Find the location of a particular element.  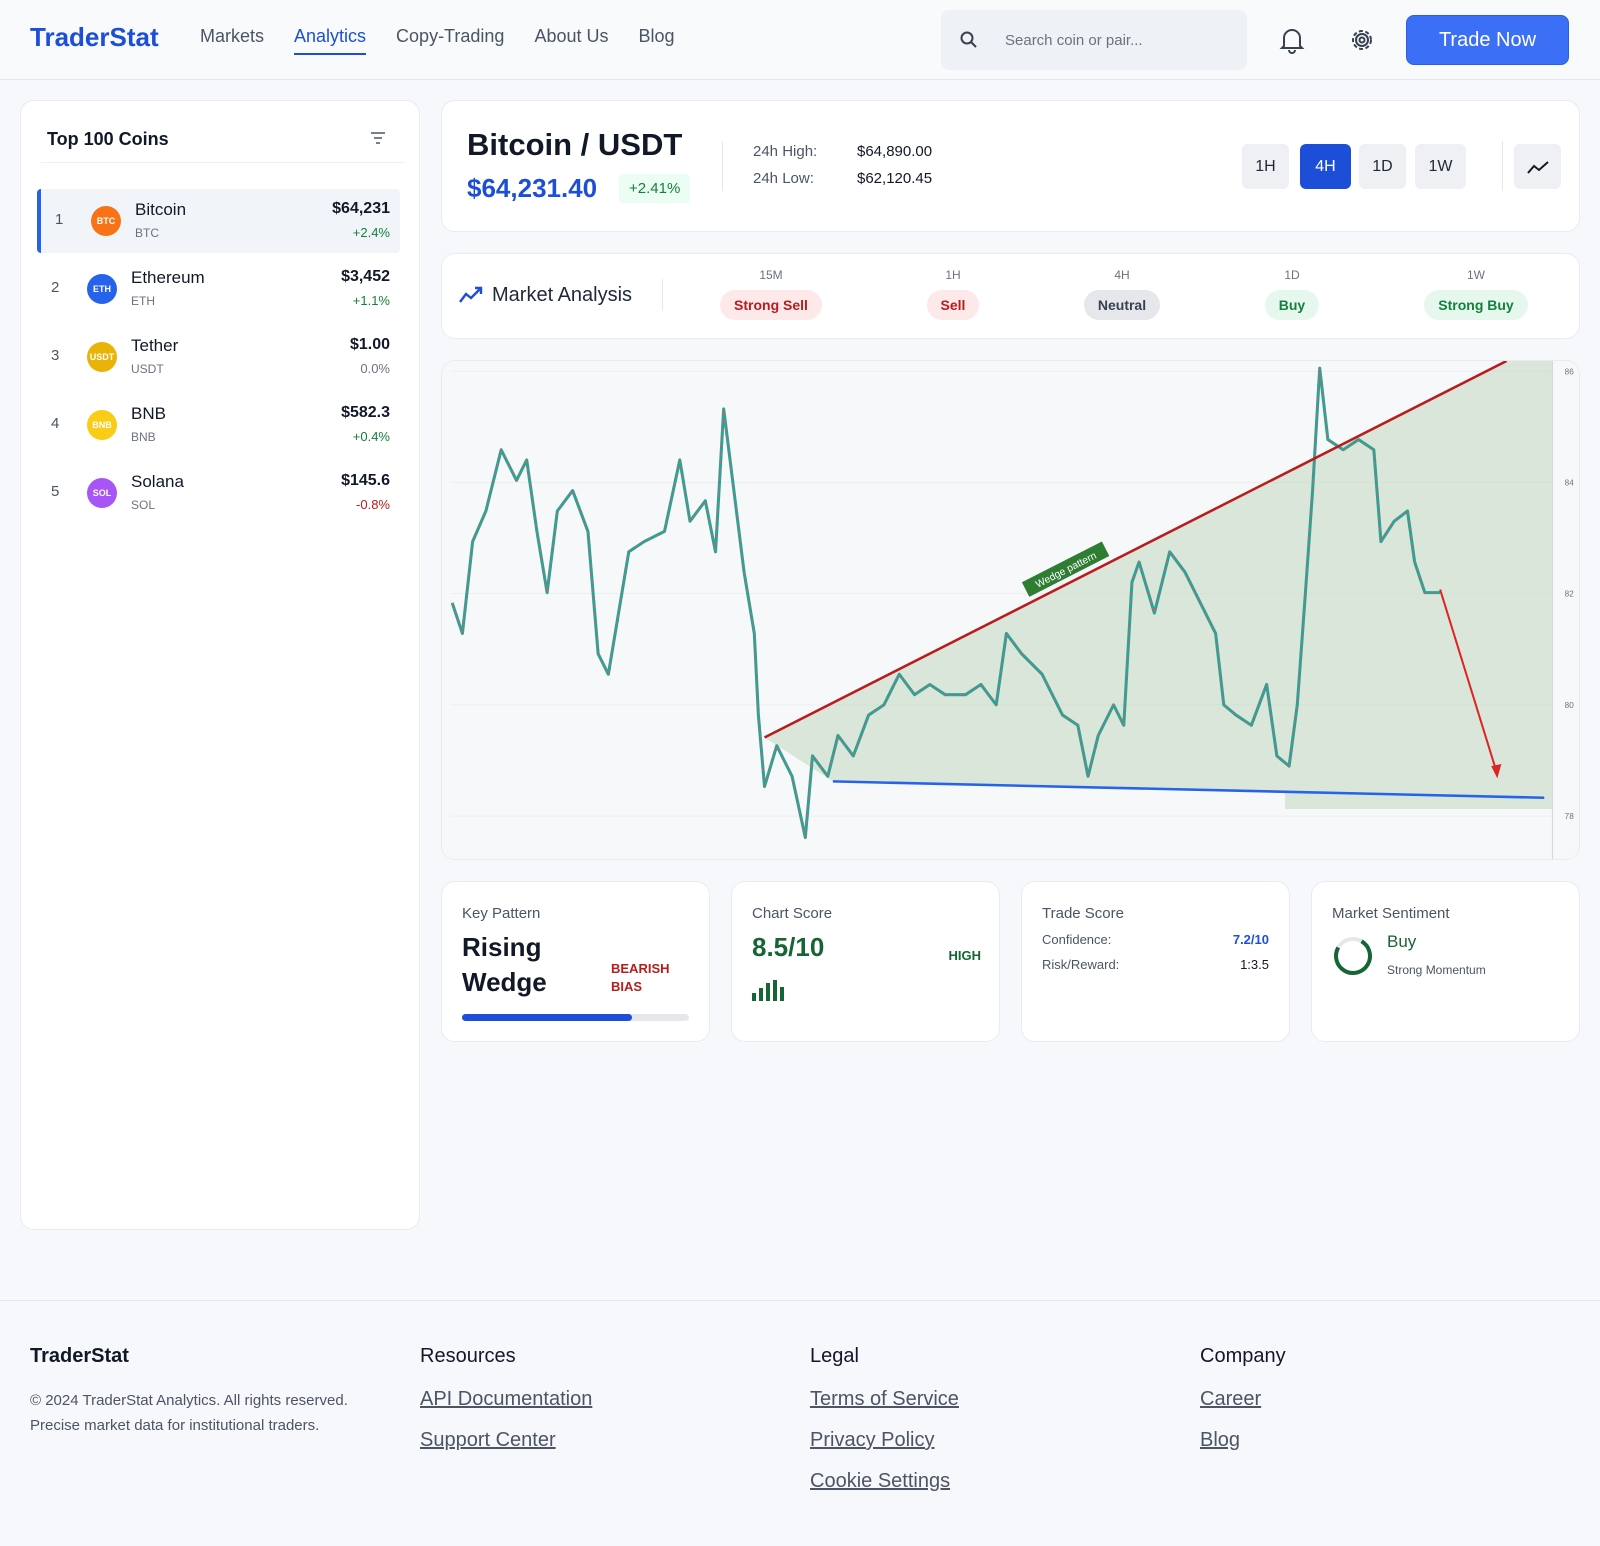

signal: 1W Strong Buy is located at coordinates (1476, 294).